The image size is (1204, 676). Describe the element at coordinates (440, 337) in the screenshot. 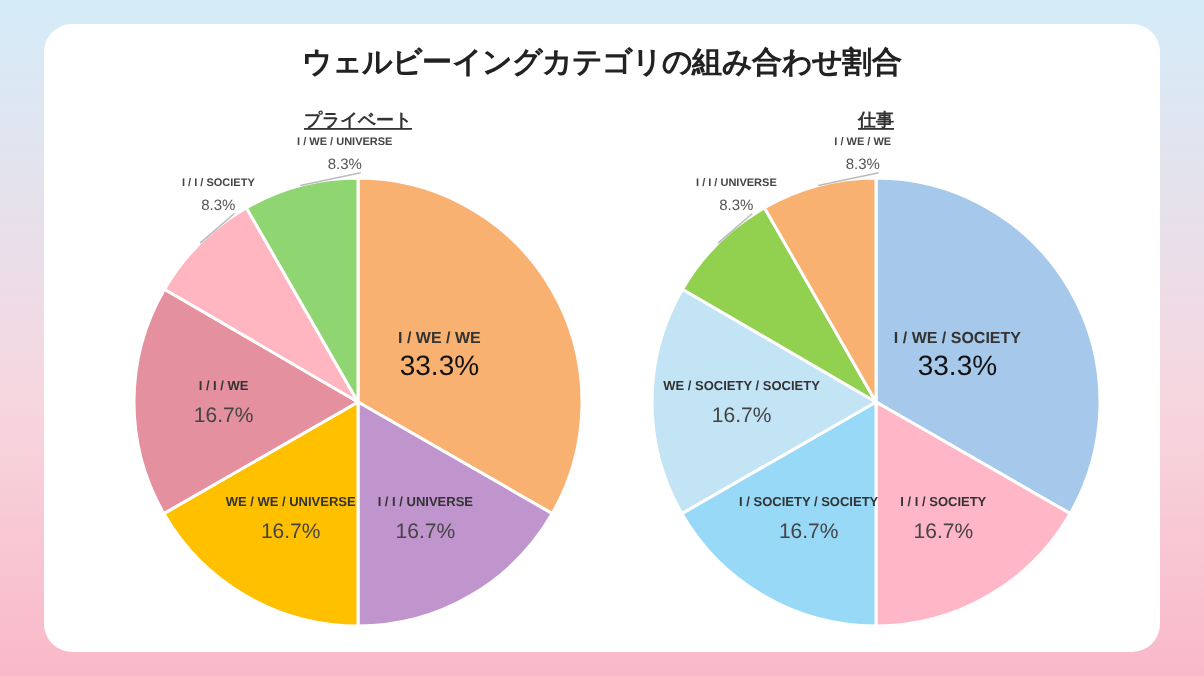

I see `slice-label: I / WE / WE` at that location.